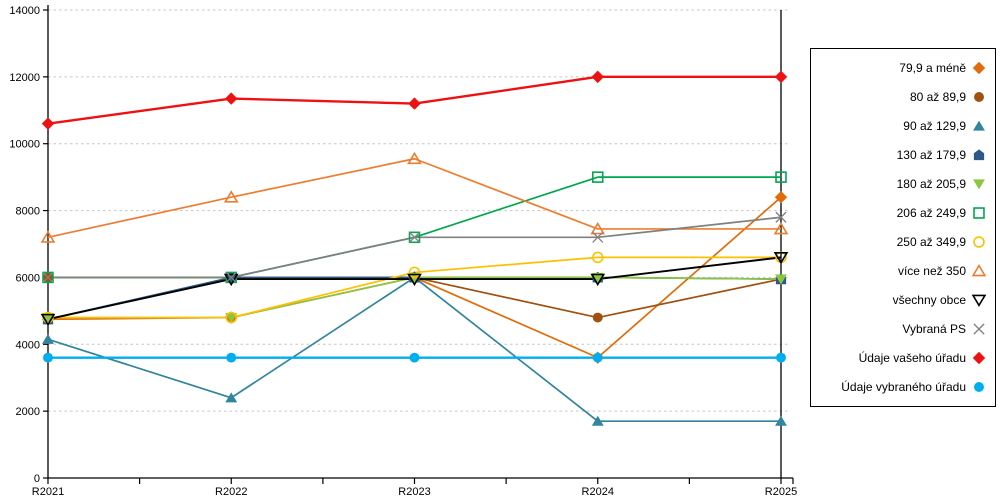 The image size is (1000, 500). Describe the element at coordinates (48, 357) in the screenshot. I see `marker-udaje-vybraneho-uradu-r2021` at that location.